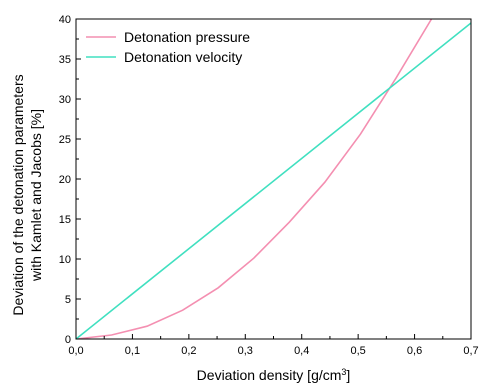  I want to click on y-tick-label: 5, so click(68, 300).